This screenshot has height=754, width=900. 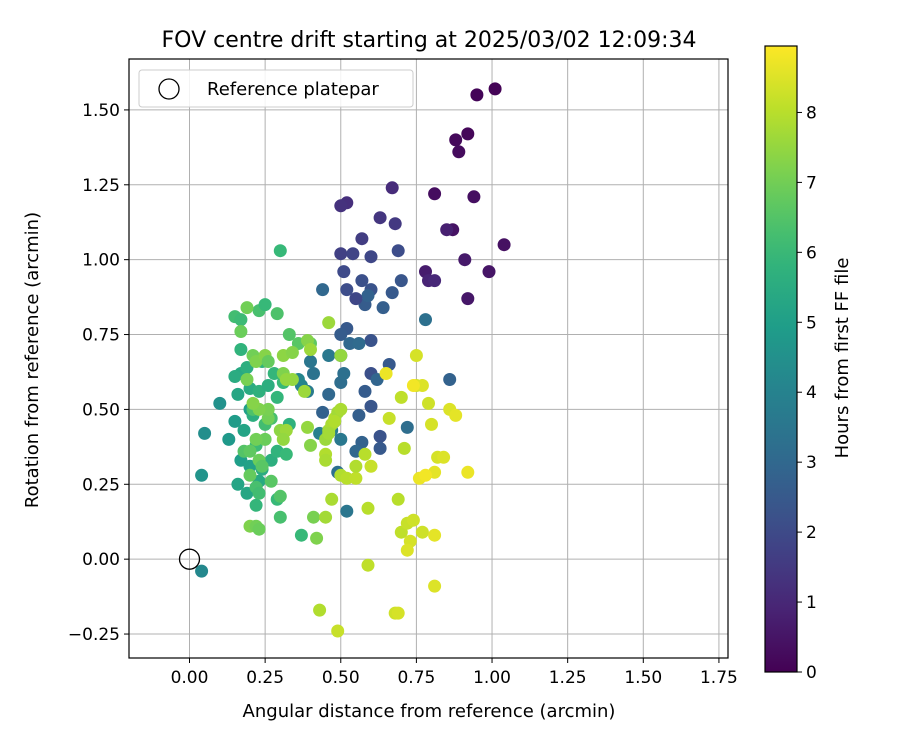 What do you see at coordinates (643, 678) in the screenshot?
I see `x-tick-label: 1.50` at bounding box center [643, 678].